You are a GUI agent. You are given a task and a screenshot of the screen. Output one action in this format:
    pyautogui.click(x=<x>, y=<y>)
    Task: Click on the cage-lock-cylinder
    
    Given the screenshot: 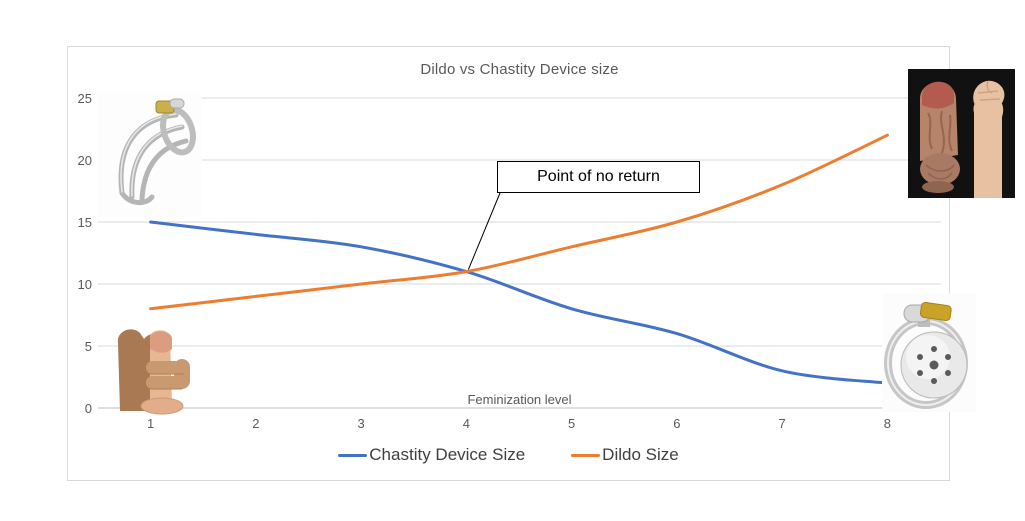 What is the action you would take?
    pyautogui.click(x=177, y=103)
    